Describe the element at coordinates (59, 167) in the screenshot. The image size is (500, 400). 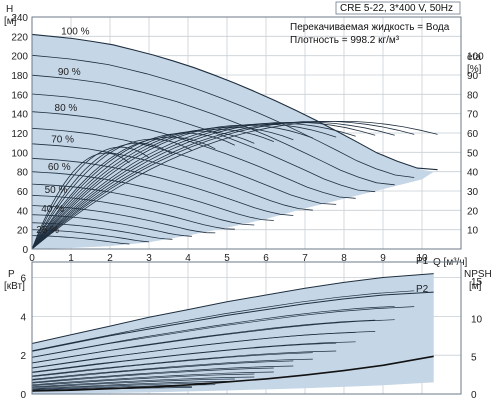
I see `speed-label: 60 %` at that location.